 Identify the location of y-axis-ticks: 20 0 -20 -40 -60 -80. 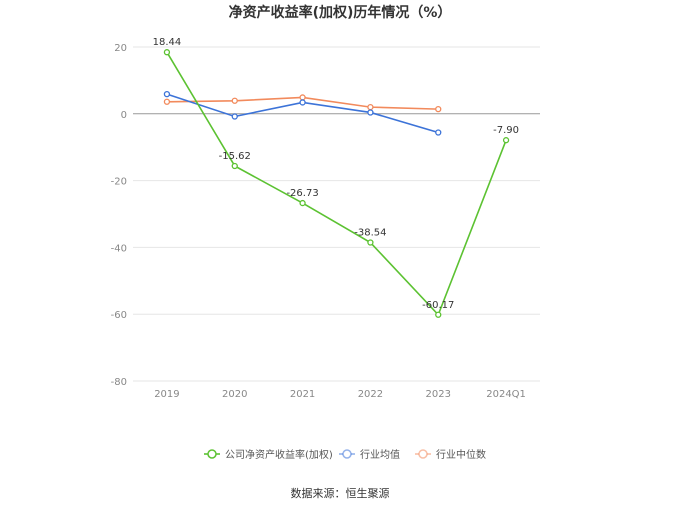
(119, 215).